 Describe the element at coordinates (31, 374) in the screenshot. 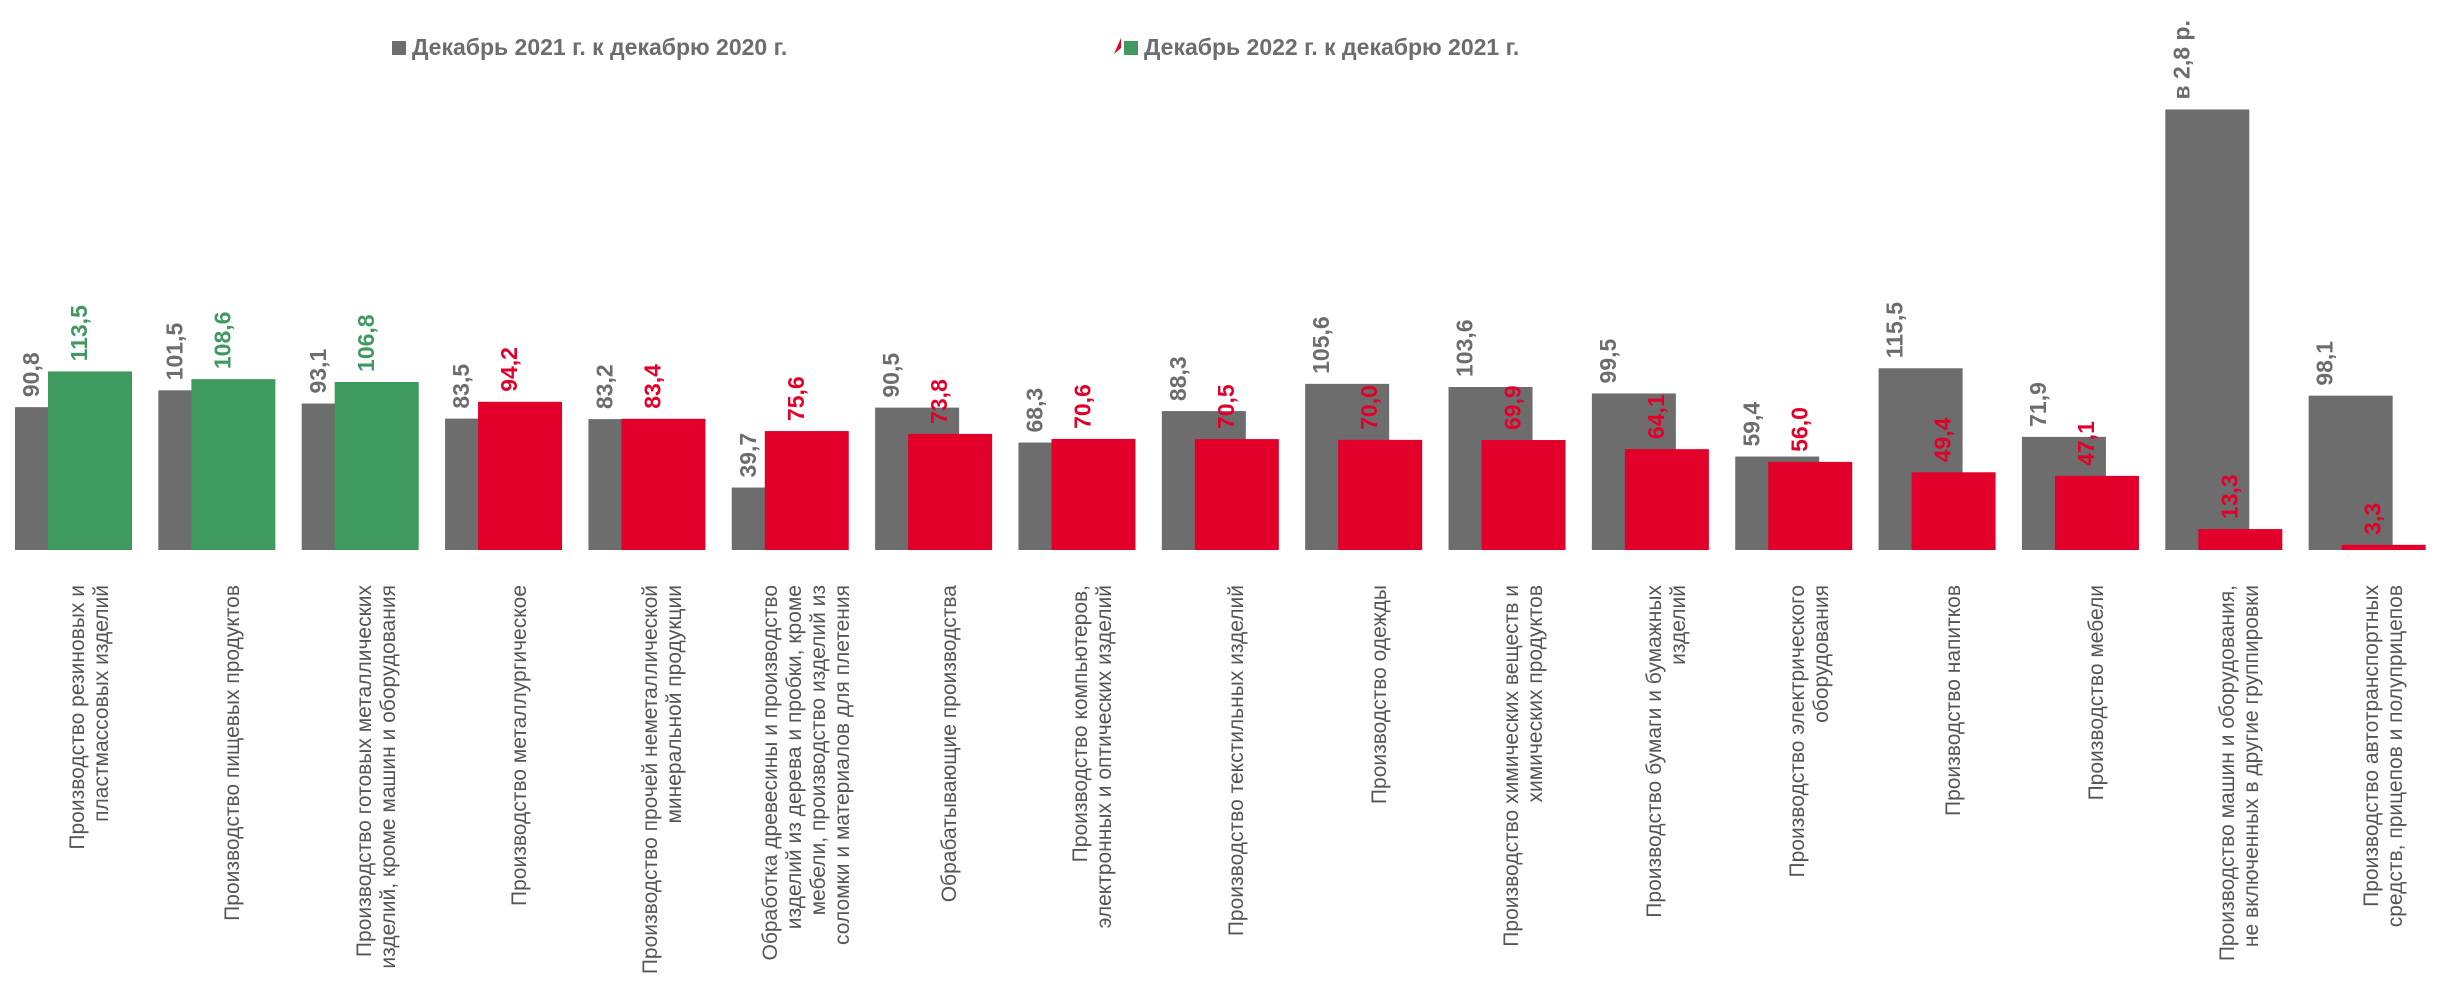

I see `value-label: 90,8` at that location.